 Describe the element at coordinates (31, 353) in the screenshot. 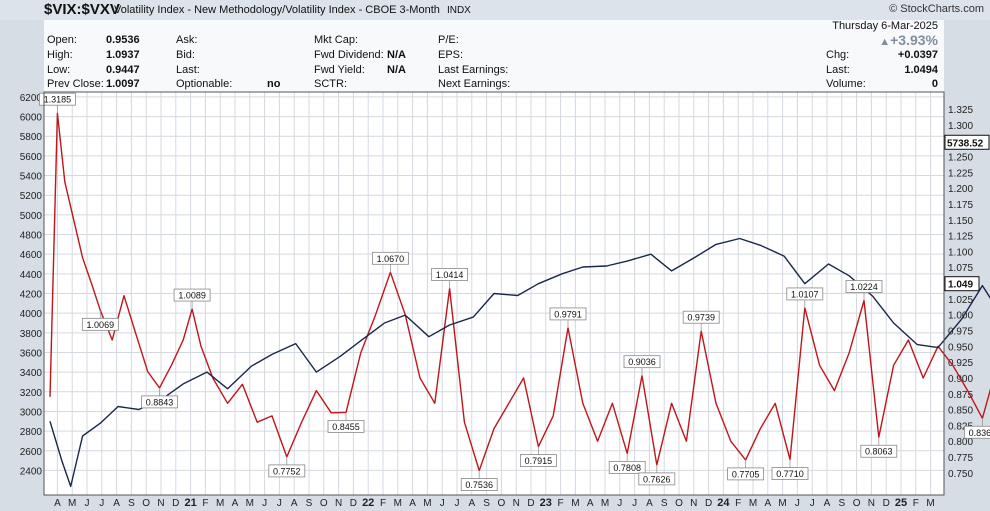

I see `y-left-tick-label: 3600` at that location.